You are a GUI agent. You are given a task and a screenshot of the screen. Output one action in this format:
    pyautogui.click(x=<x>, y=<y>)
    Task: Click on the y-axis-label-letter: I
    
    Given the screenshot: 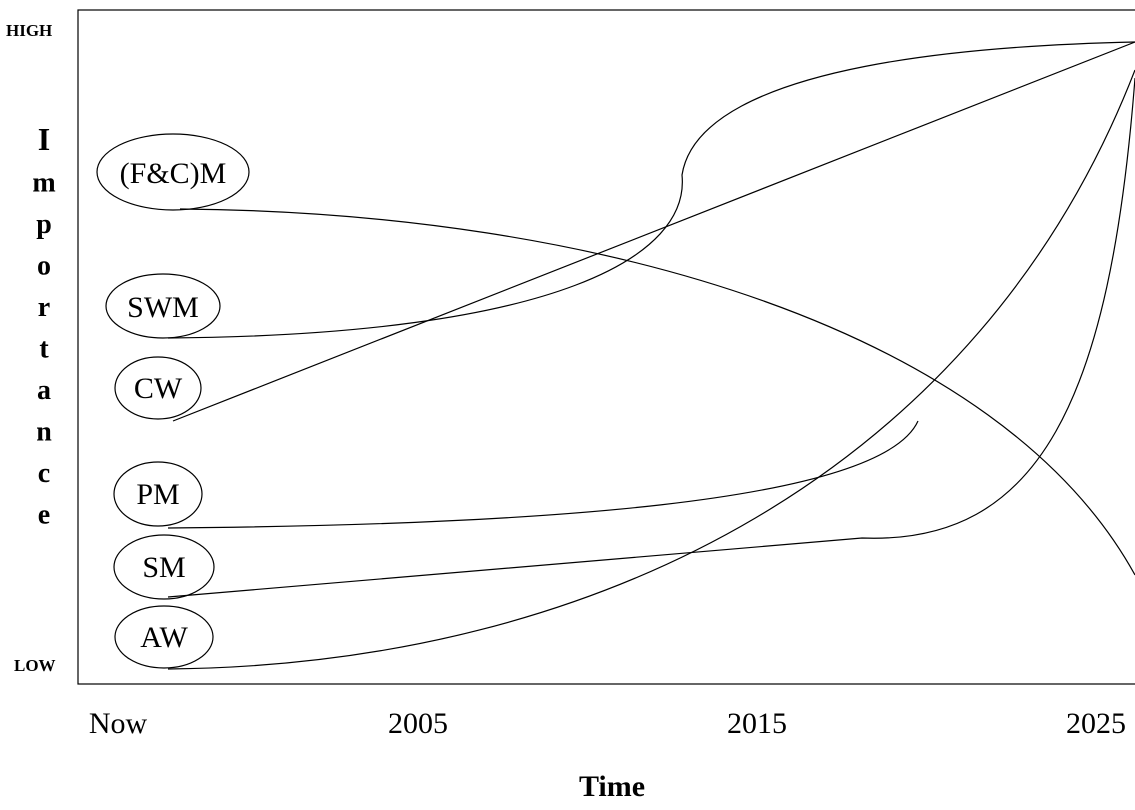 What is the action you would take?
    pyautogui.click(x=44, y=139)
    